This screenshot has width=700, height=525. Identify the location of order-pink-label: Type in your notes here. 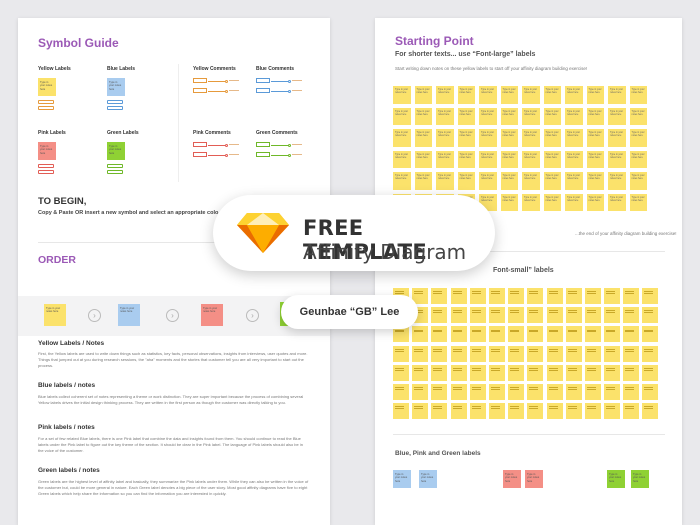
(212, 315).